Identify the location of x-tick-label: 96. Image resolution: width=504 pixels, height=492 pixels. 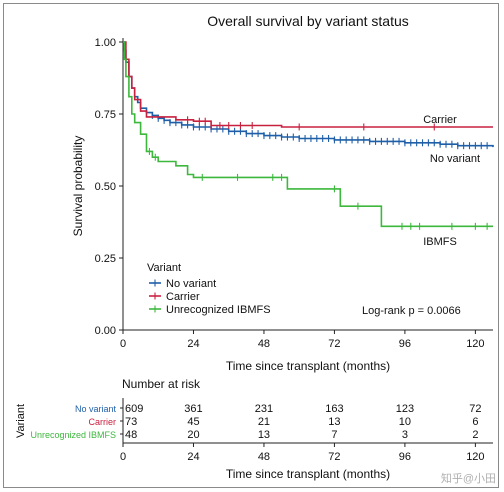
(405, 344).